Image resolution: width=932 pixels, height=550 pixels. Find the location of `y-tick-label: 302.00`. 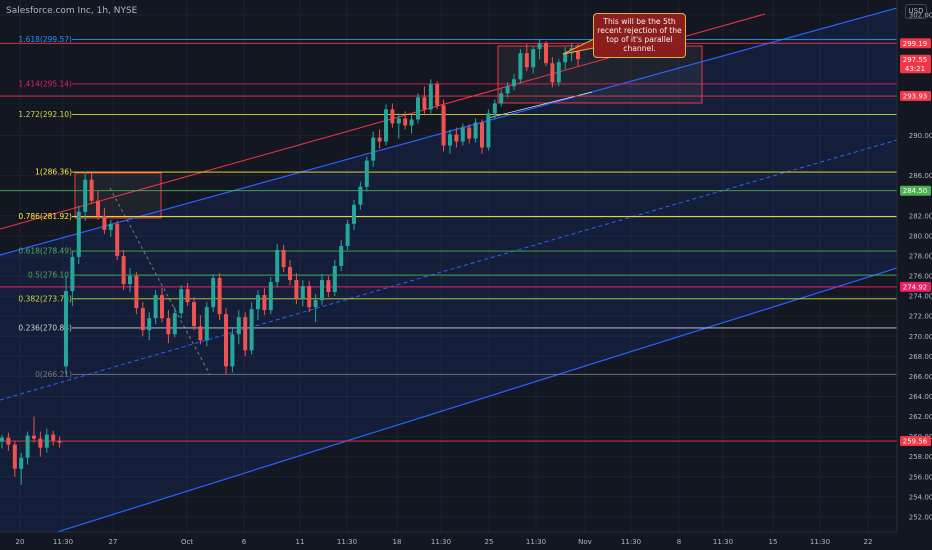

y-tick-label: 302.00 is located at coordinates (920, 16).